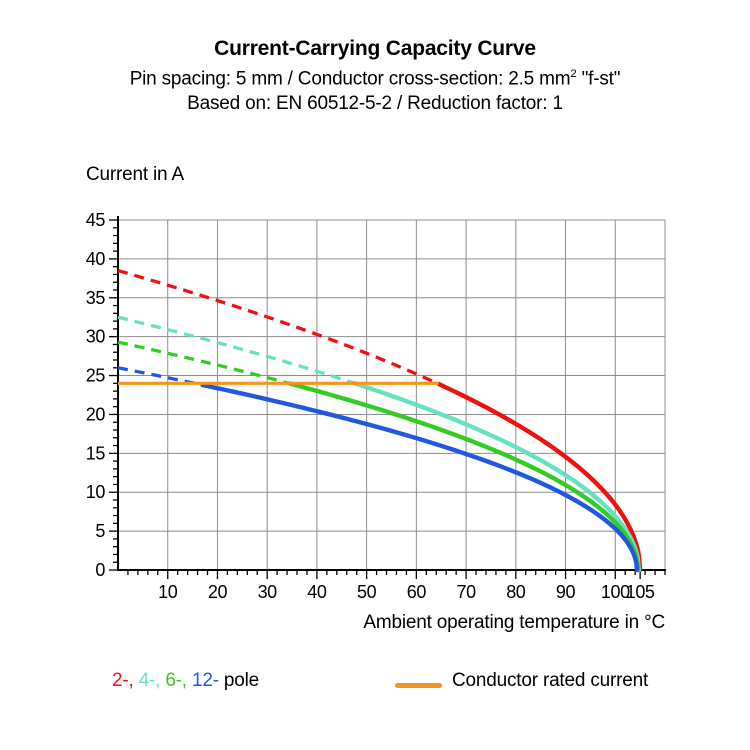  What do you see at coordinates (96, 337) in the screenshot?
I see `y-tick-label: 30` at bounding box center [96, 337].